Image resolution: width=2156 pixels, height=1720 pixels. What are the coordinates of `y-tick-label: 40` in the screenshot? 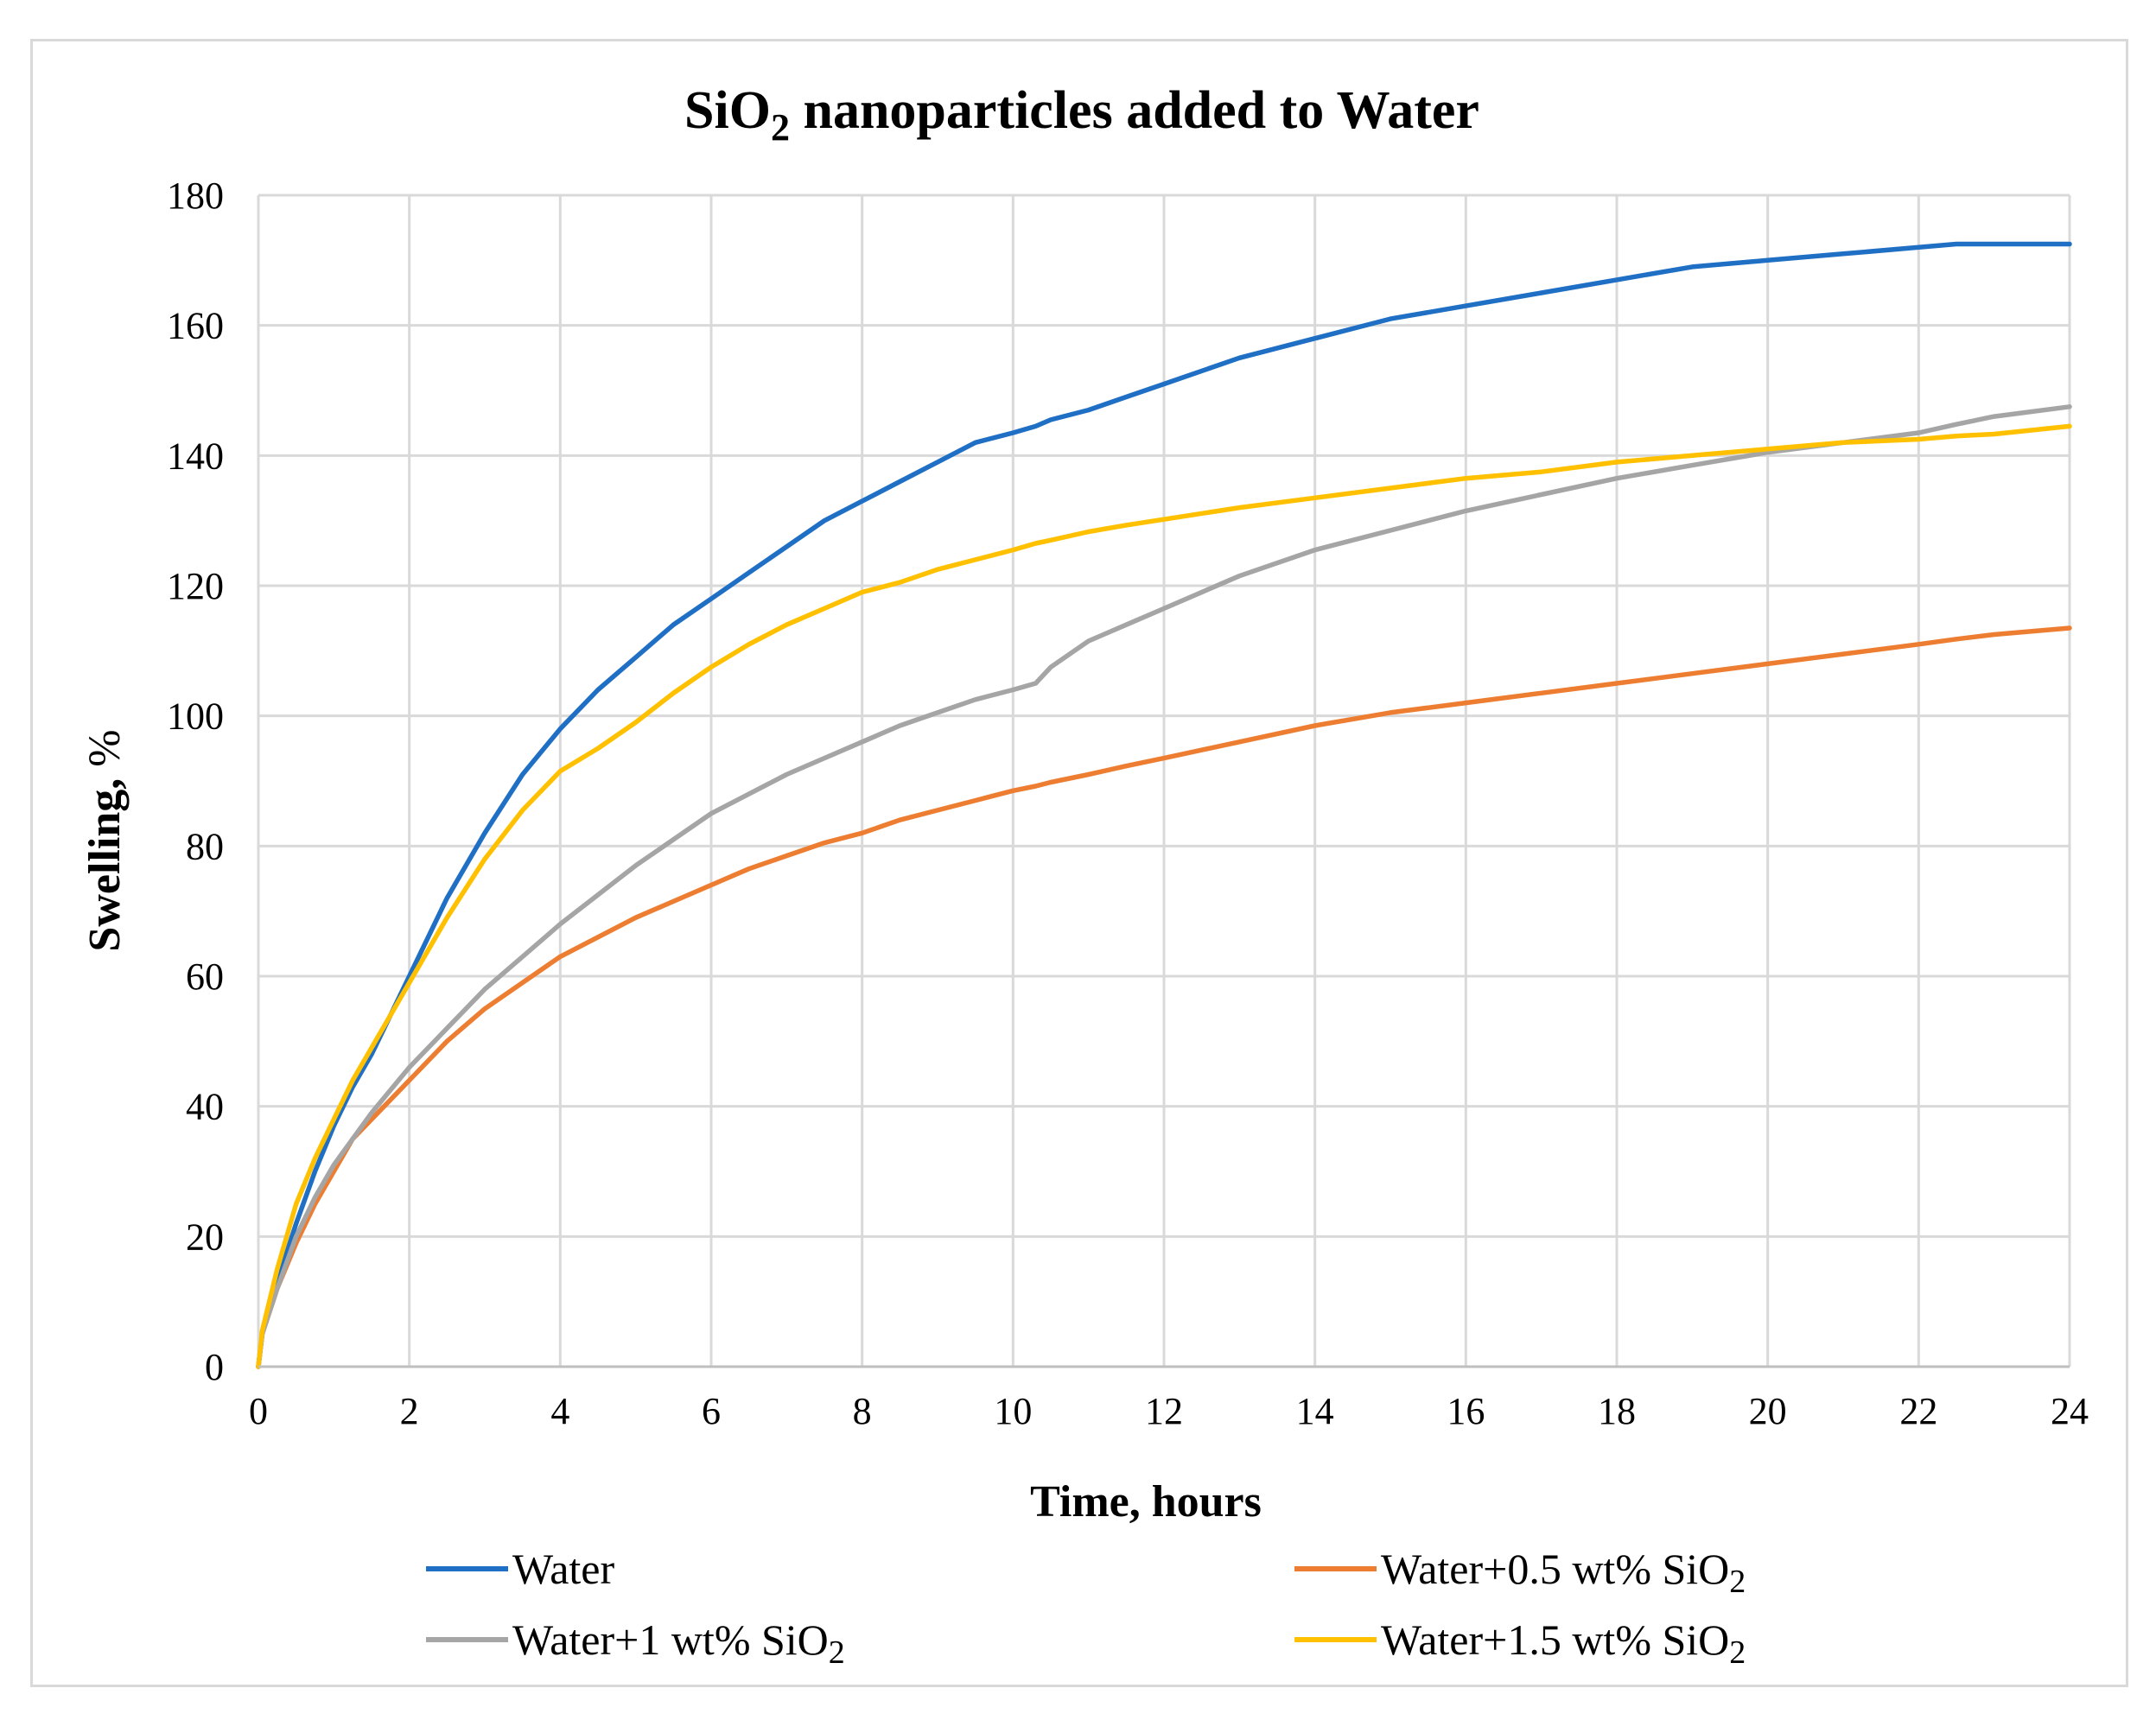 It's located at (205, 1107).